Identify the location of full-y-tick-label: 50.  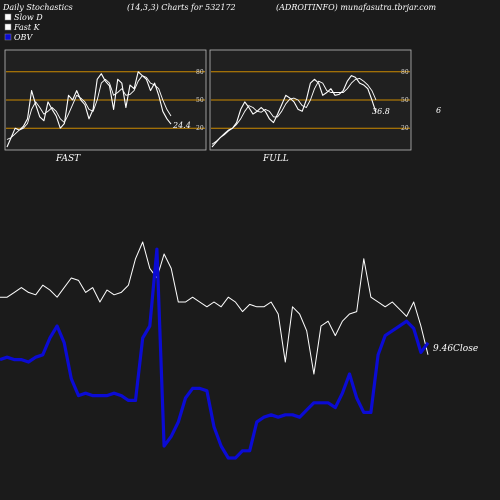
(405, 100).